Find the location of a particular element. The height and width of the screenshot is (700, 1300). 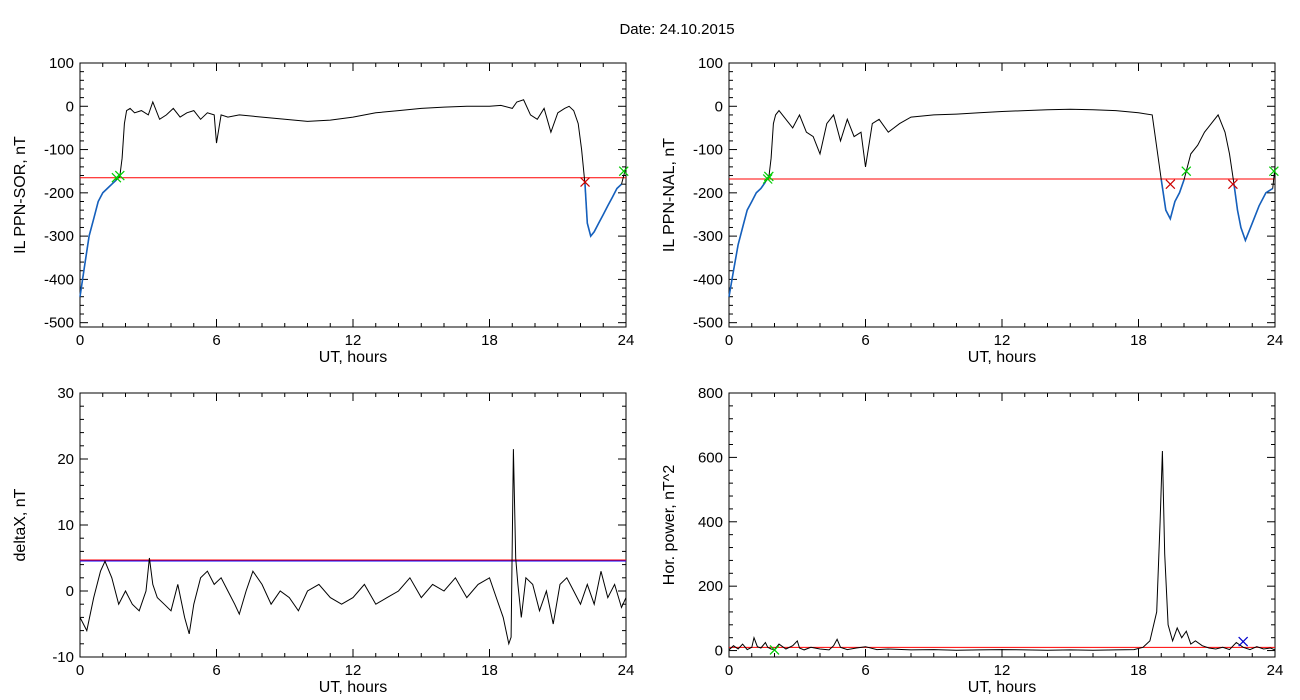

y-axis-label: IL PPN-NAL, nT is located at coordinates (669, 195).